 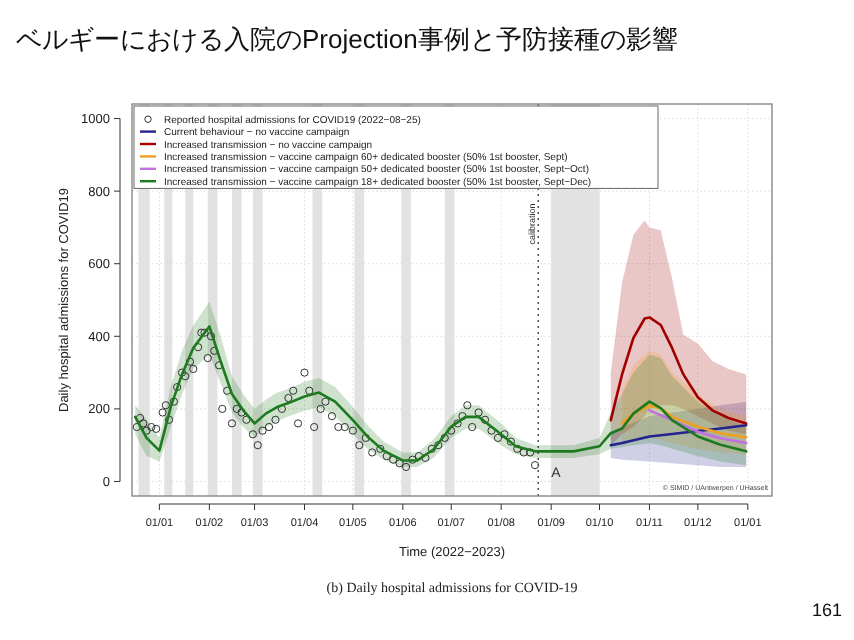 I want to click on text: 161, so click(x=826, y=610).